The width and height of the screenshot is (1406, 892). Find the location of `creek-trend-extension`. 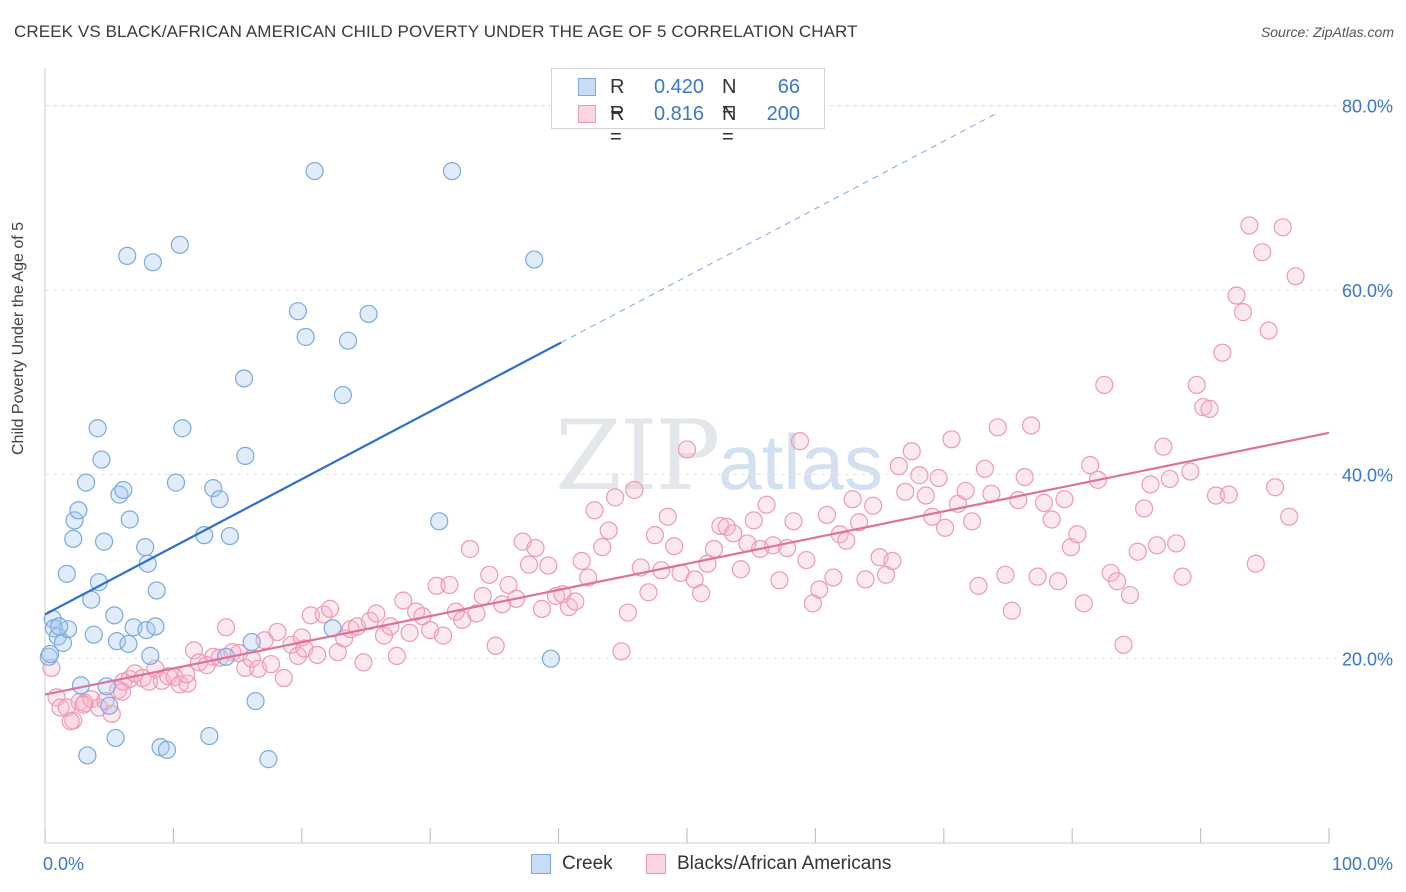

creek-trend-extension is located at coordinates (780, 227).